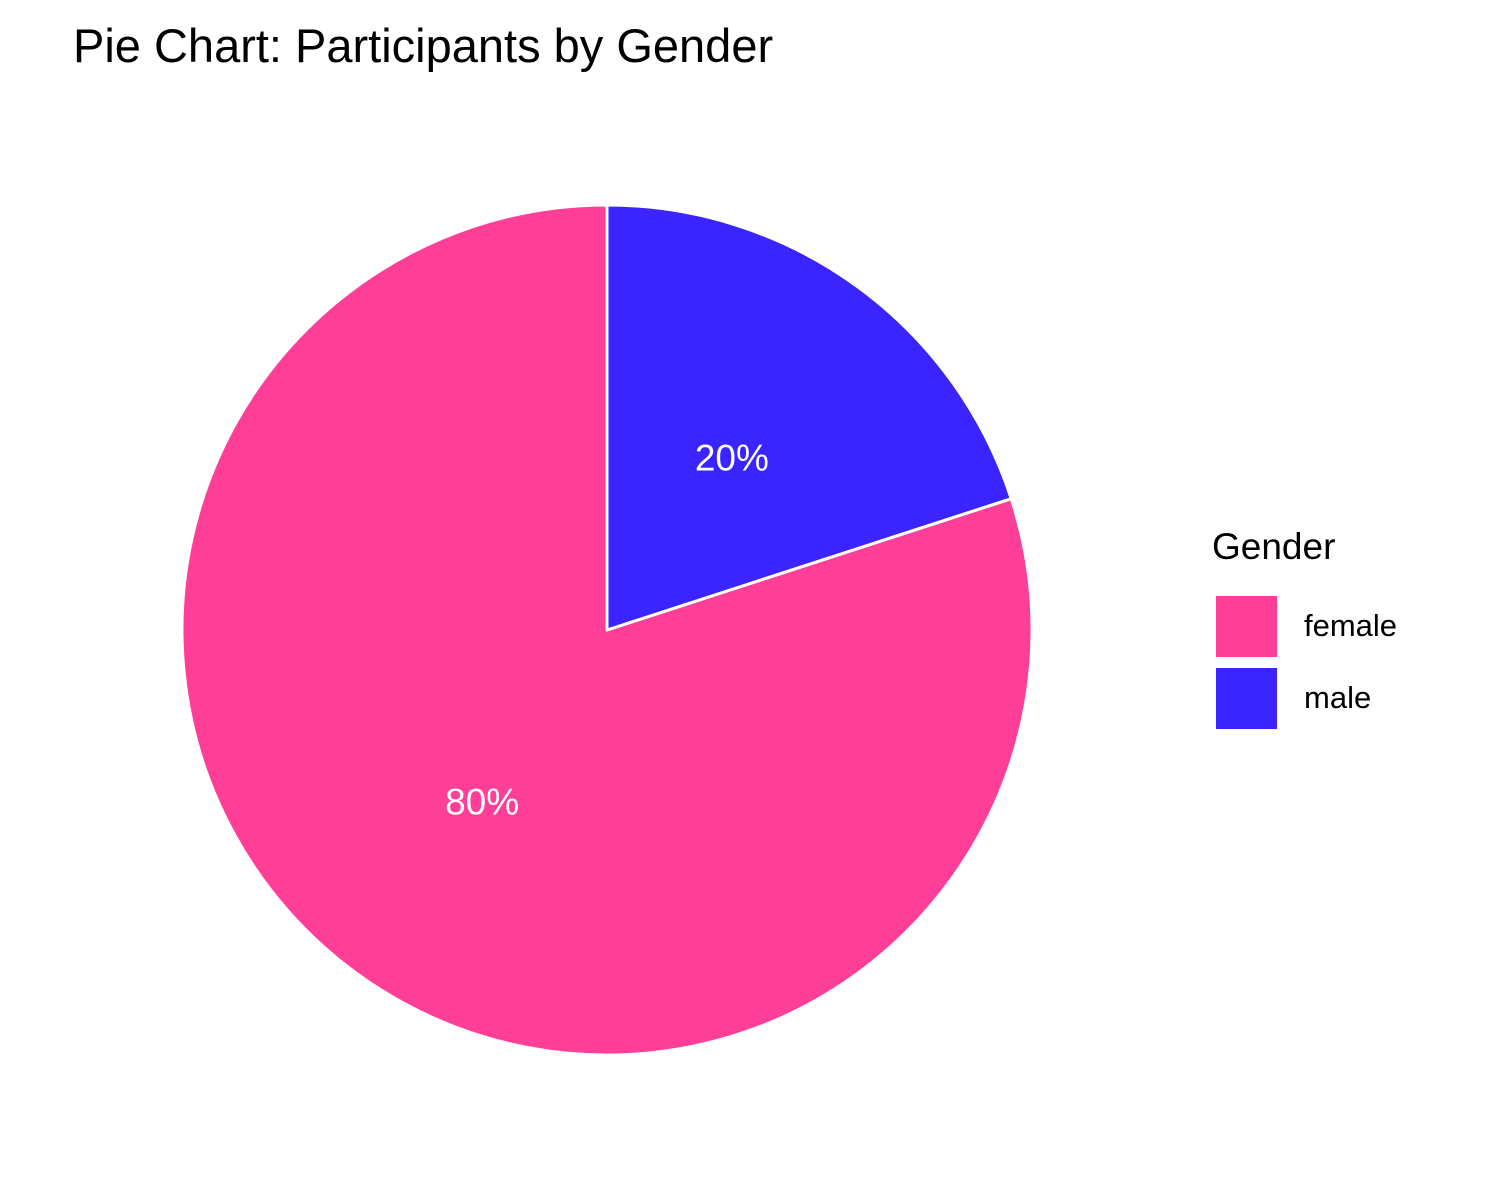 This screenshot has height=1200, width=1500. What do you see at coordinates (1246, 698) in the screenshot?
I see `legend-swatch-male` at bounding box center [1246, 698].